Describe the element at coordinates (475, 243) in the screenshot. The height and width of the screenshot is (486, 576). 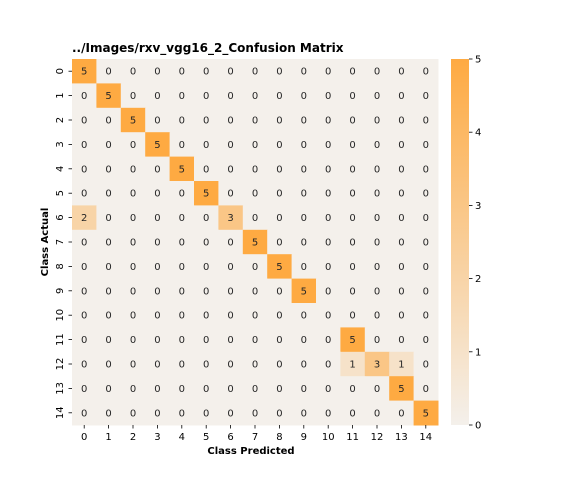
I see `colorbar-ticks: 0 1 2 3 4 5` at that location.